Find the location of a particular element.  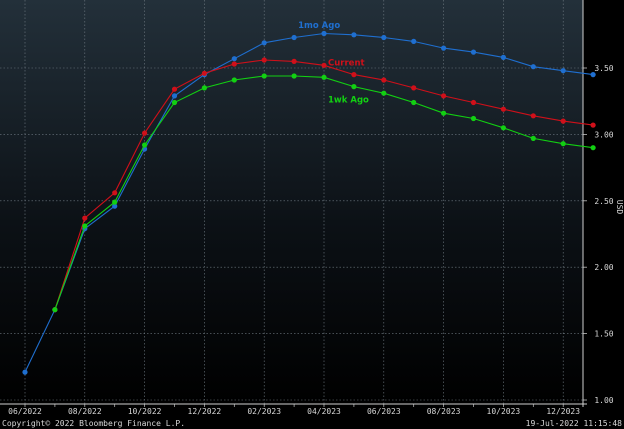

x-tick-label: 06/2023 is located at coordinates (384, 411).